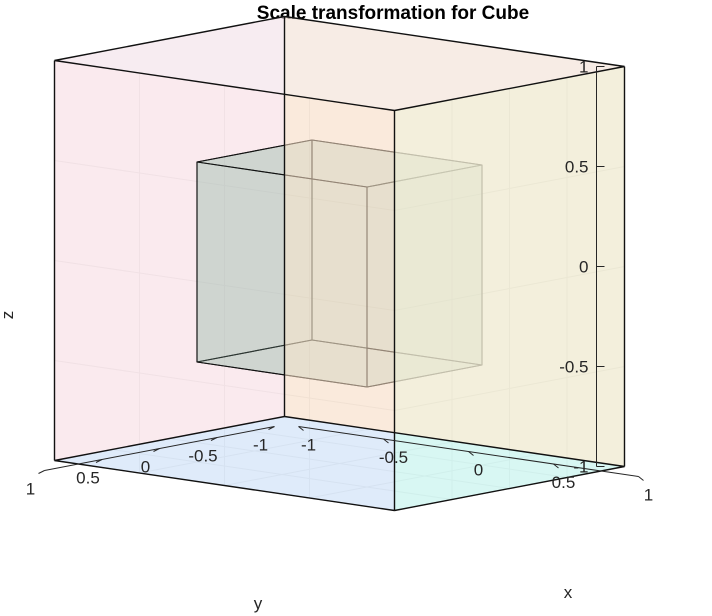 Image resolution: width=712 pixels, height=616 pixels. What do you see at coordinates (145, 467) in the screenshot?
I see `y-tick-label-2: 0` at bounding box center [145, 467].